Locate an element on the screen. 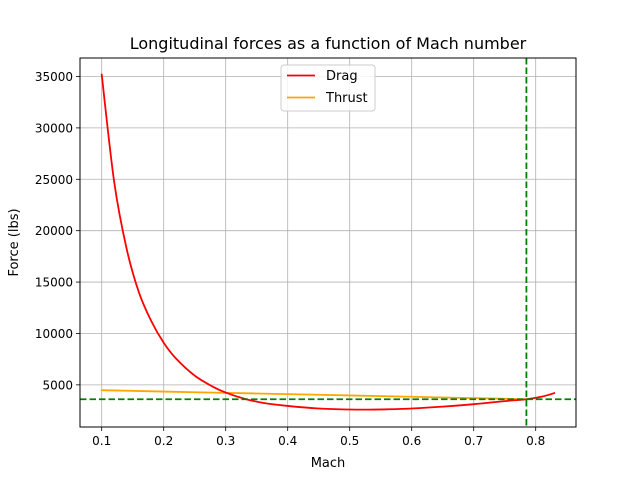 The image size is (640, 480). x-axis-label: Mach is located at coordinates (328, 463).